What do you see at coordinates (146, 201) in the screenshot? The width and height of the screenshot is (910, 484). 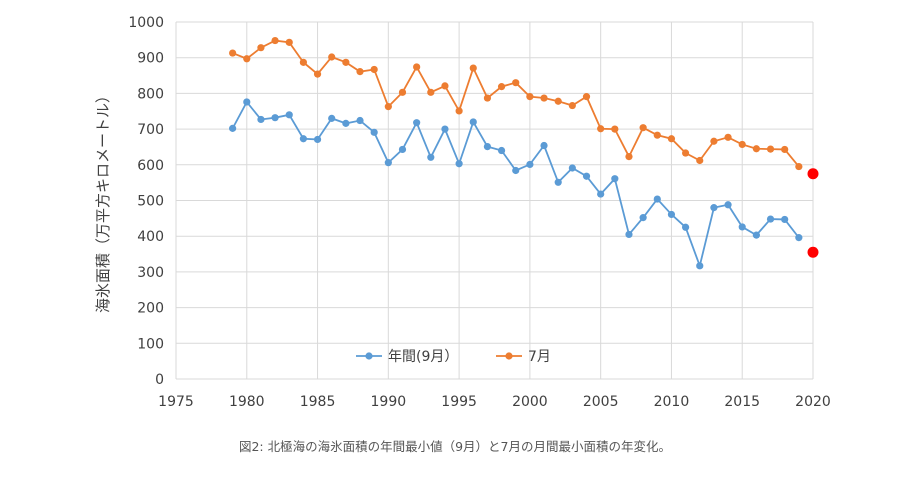 I see `y-tick-labels: 0 100 200 300 400 500 600 700 800 900 1000` at bounding box center [146, 201].